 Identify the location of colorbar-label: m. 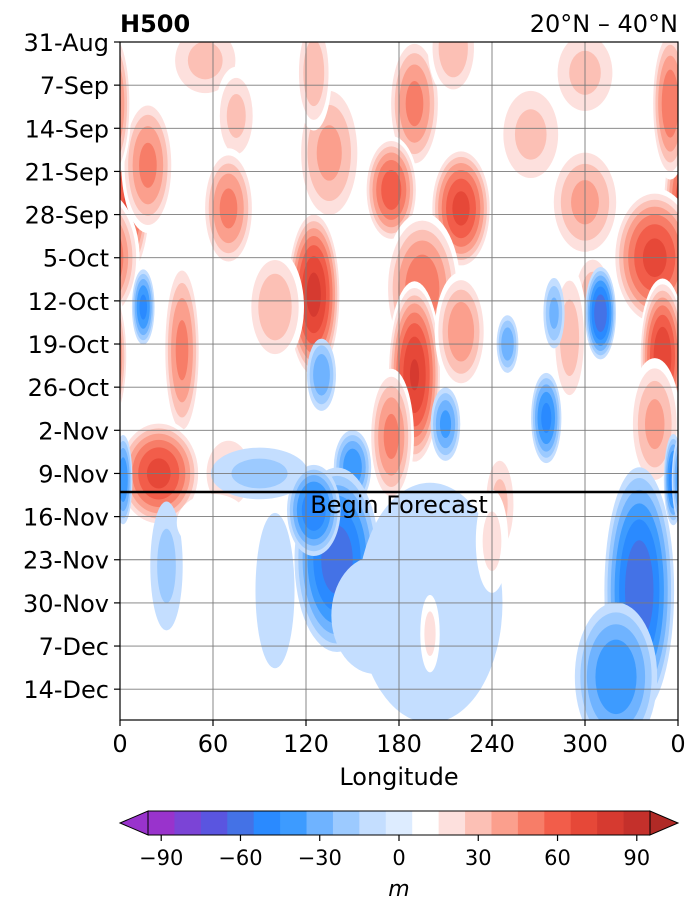
(398, 889).